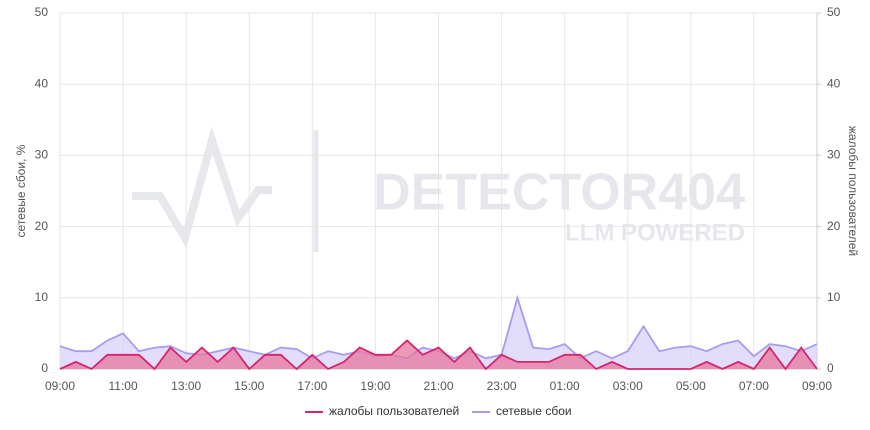 This screenshot has height=430, width=870. Describe the element at coordinates (834, 83) in the screenshot. I see `y2-tick-label: 40` at that location.